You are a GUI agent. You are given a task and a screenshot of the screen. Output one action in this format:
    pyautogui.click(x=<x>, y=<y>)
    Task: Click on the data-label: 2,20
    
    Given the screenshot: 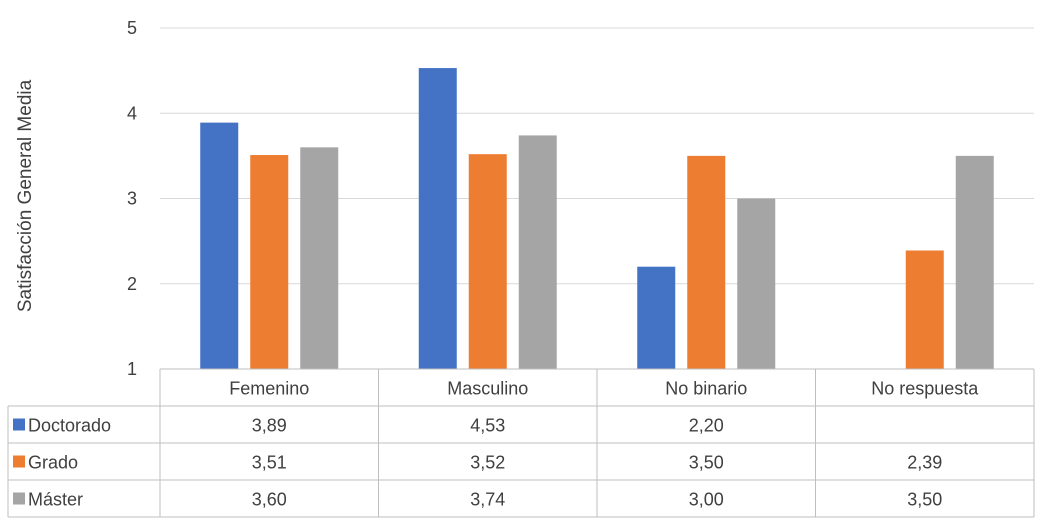 What is the action you would take?
    pyautogui.click(x=706, y=426)
    